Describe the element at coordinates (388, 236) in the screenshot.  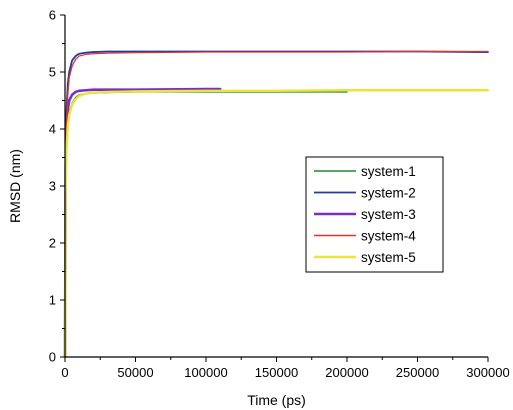
I see `legend-label-4: system-4` at that location.